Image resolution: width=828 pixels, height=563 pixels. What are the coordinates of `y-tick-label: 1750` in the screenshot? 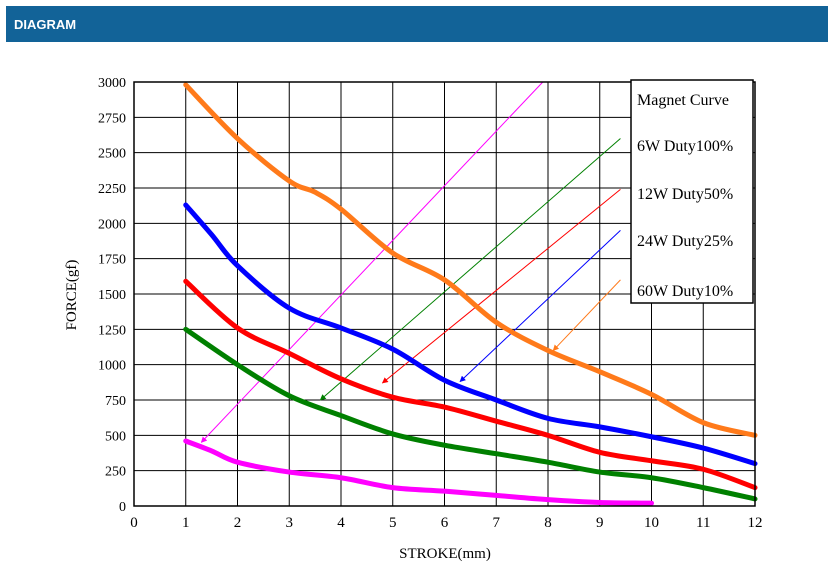 It's located at (112, 260).